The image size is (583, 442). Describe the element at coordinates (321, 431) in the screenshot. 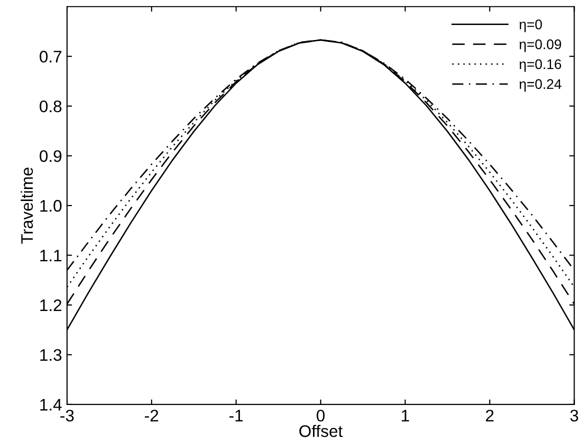

I see `x-axis-title: Offset` at that location.